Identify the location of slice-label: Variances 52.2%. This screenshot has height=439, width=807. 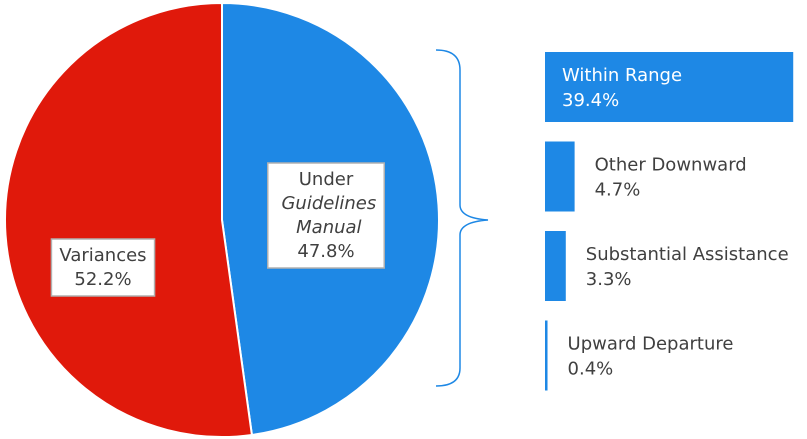
(103, 267).